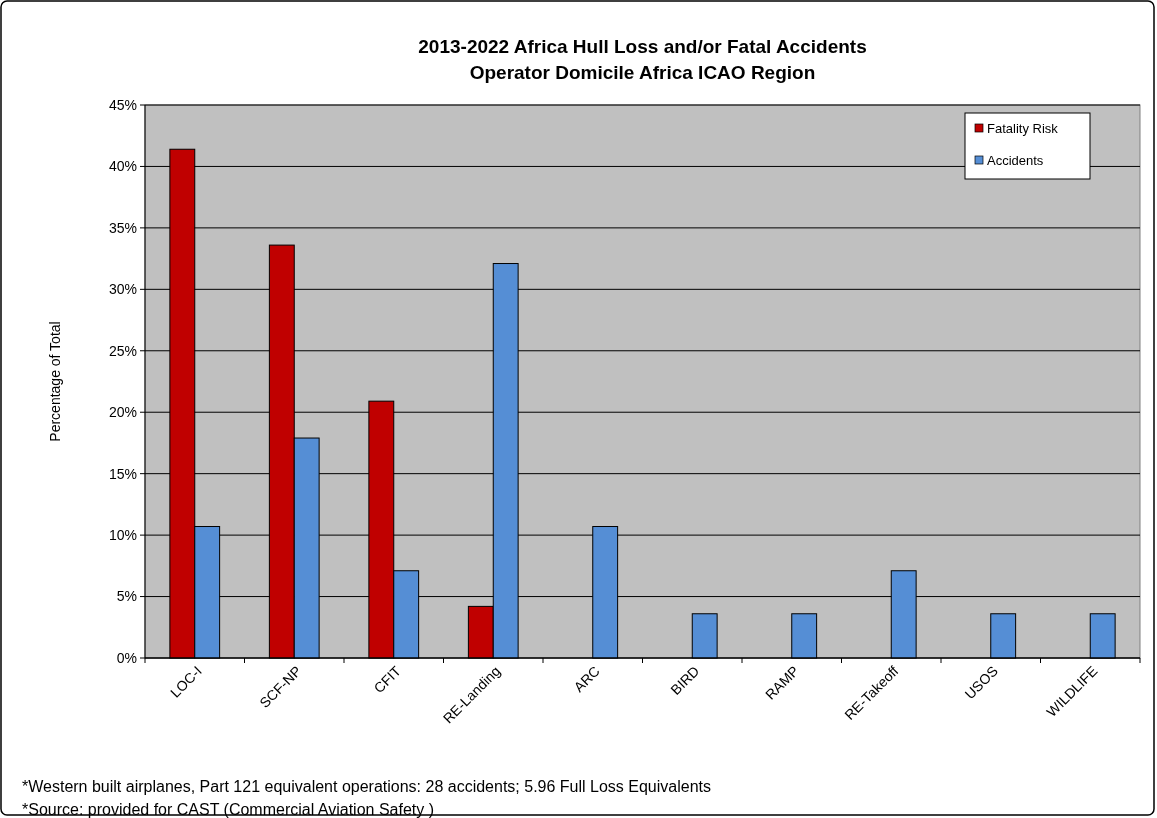  Describe the element at coordinates (122, 104) in the screenshot. I see `y-tick-label: 45%` at that location.